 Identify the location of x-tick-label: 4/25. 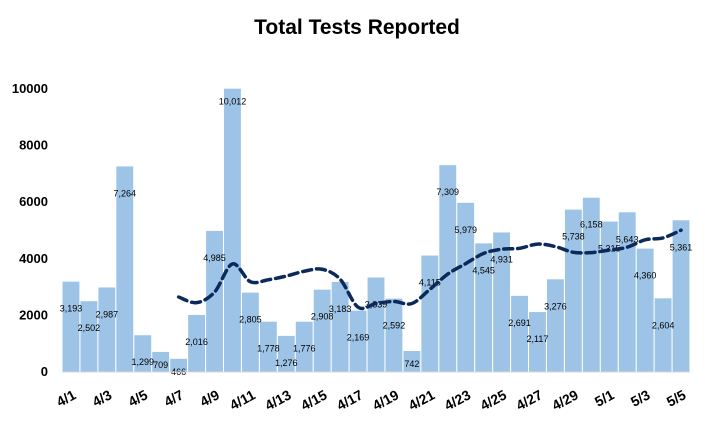
(493, 399).